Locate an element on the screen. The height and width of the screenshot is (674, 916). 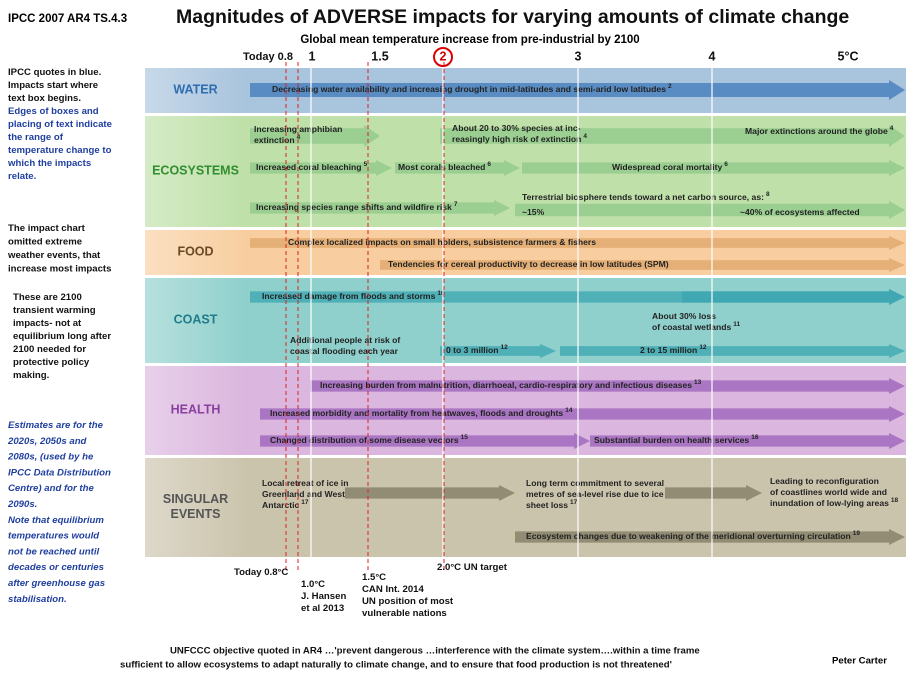
axis-label: 5°C is located at coordinates (848, 56).